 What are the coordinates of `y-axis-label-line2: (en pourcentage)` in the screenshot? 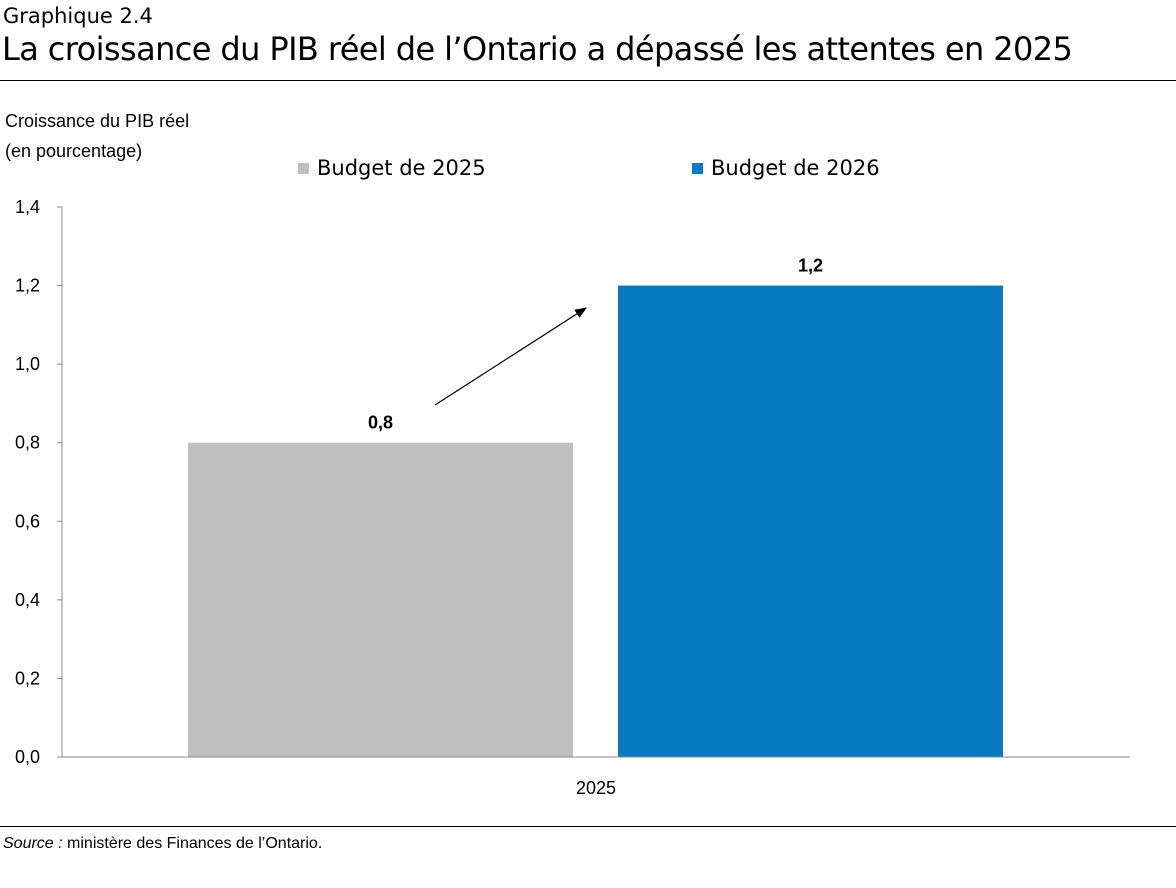 It's located at (74, 151).